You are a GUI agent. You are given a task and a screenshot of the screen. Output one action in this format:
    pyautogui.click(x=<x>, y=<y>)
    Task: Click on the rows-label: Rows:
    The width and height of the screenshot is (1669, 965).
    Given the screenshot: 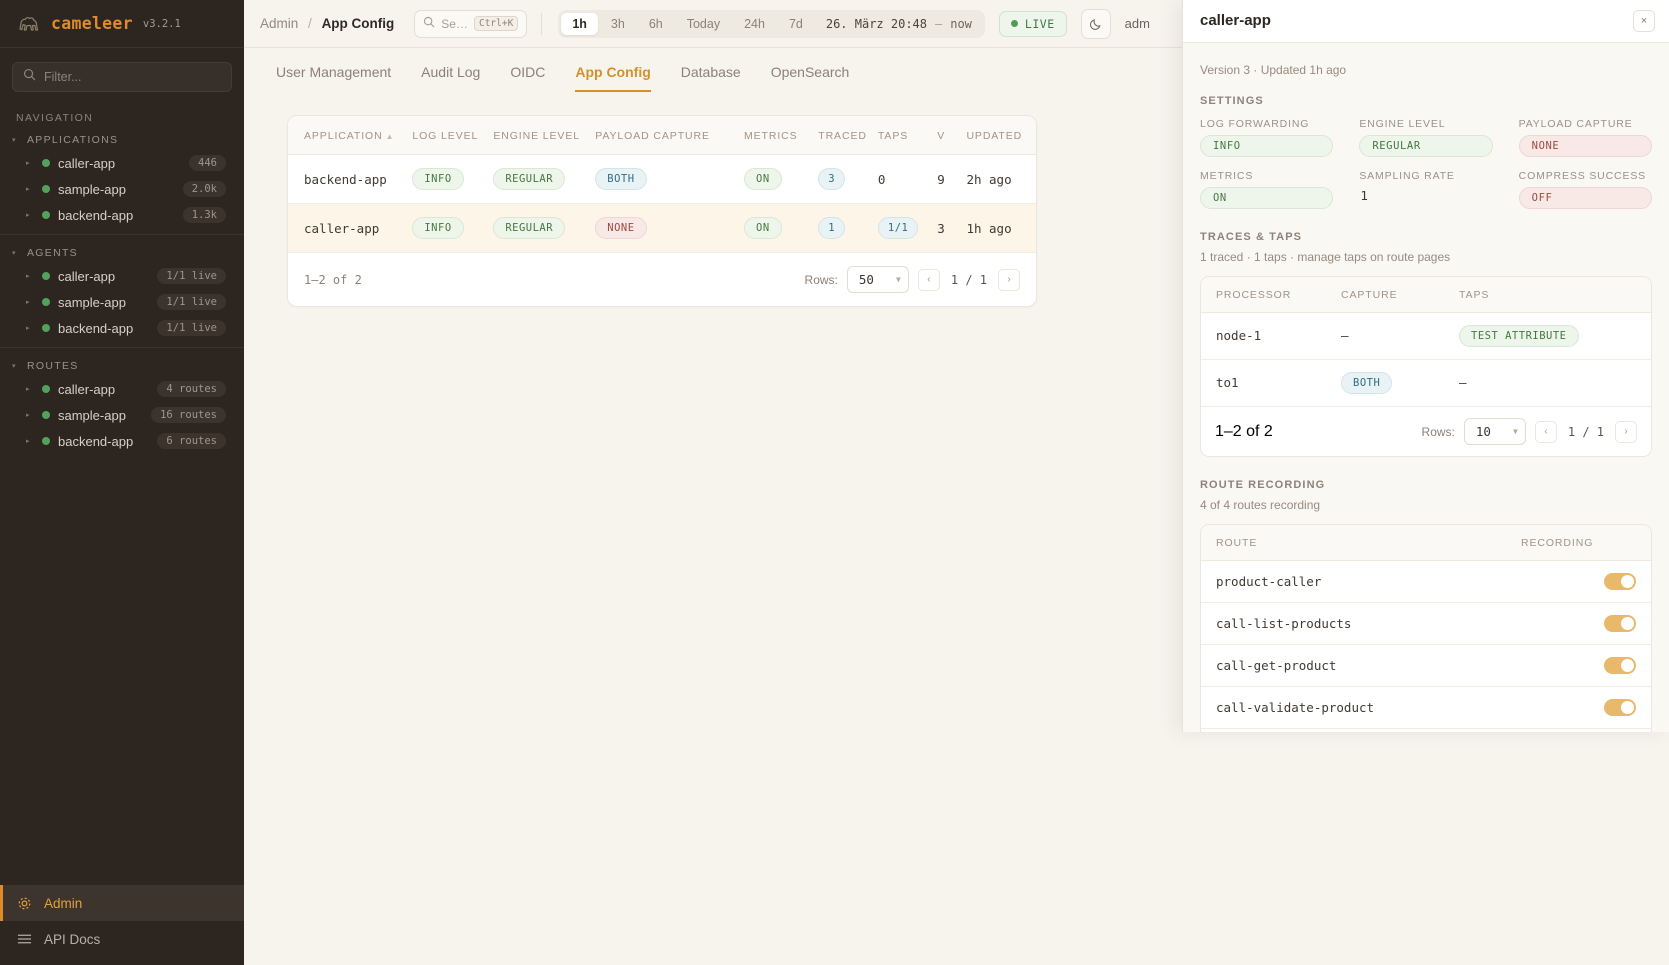 What is the action you would take?
    pyautogui.click(x=821, y=279)
    